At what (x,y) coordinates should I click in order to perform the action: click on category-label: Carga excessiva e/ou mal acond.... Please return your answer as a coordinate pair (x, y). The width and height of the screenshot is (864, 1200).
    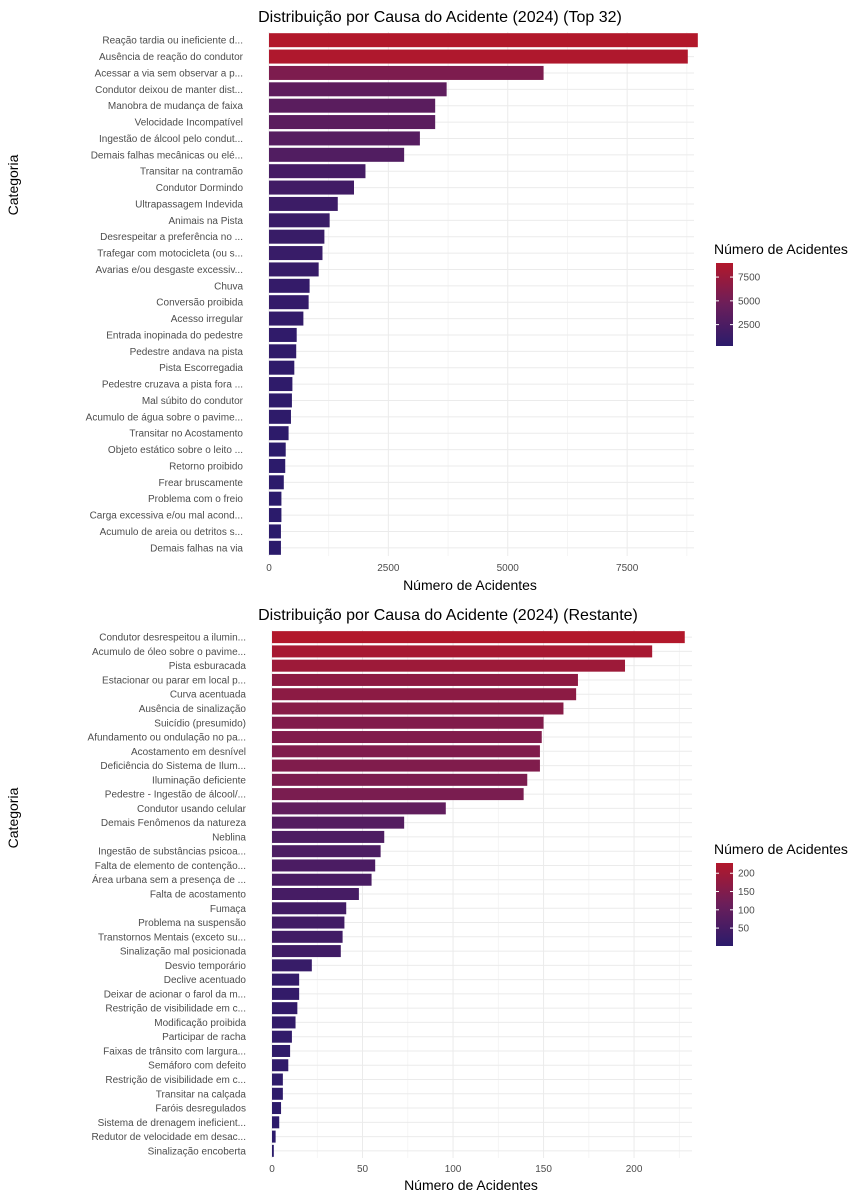
    Looking at the image, I should click on (166, 516).